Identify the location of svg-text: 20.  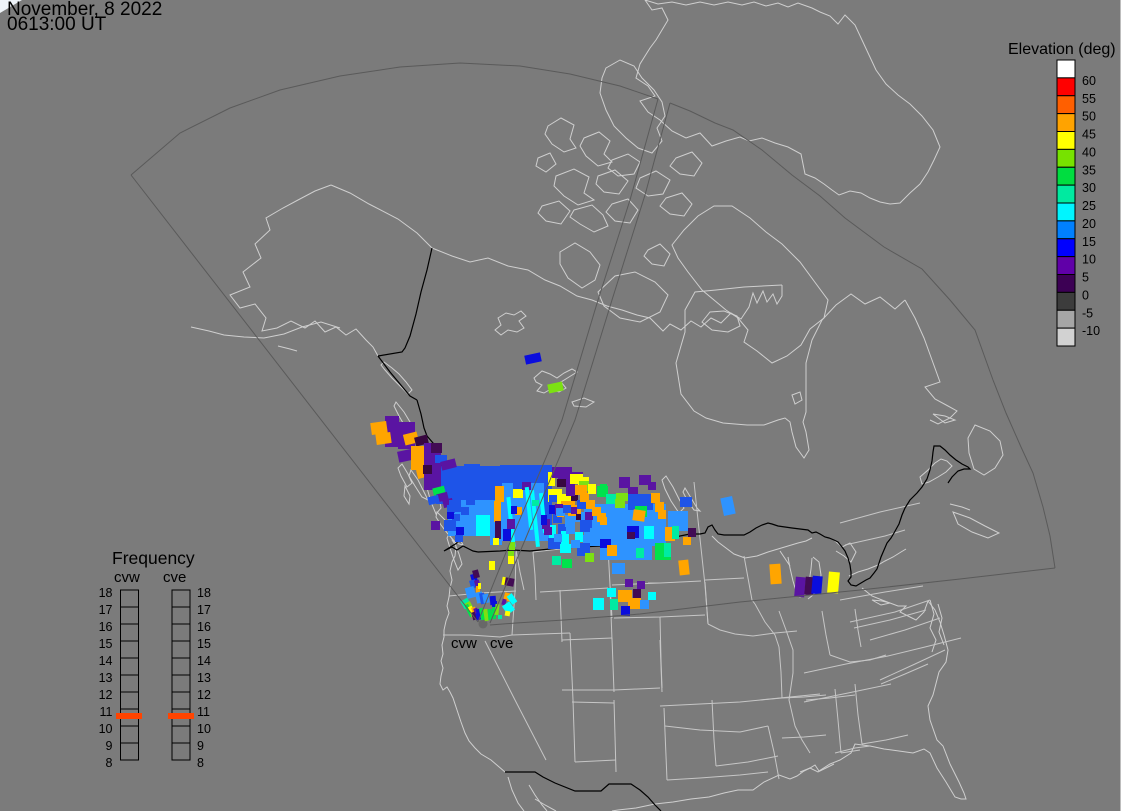
(1089, 224).